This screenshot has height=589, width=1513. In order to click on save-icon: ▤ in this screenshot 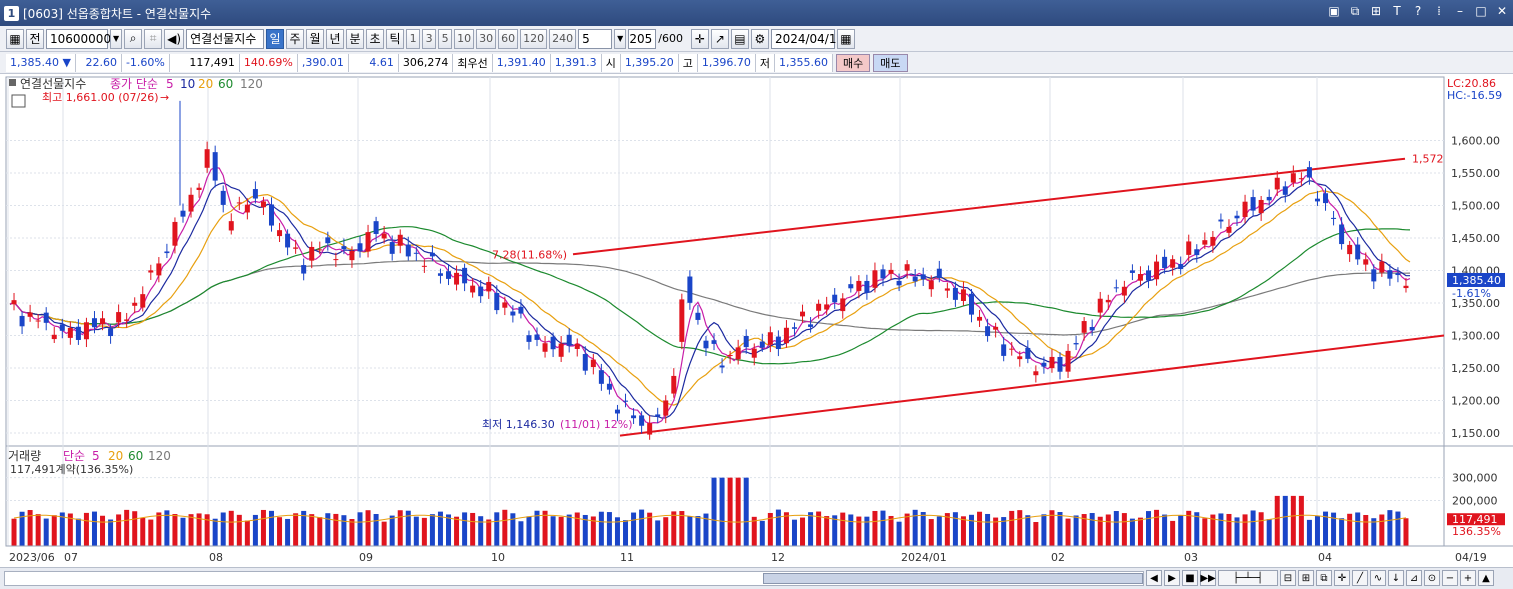, I will do `click(739, 38)`.